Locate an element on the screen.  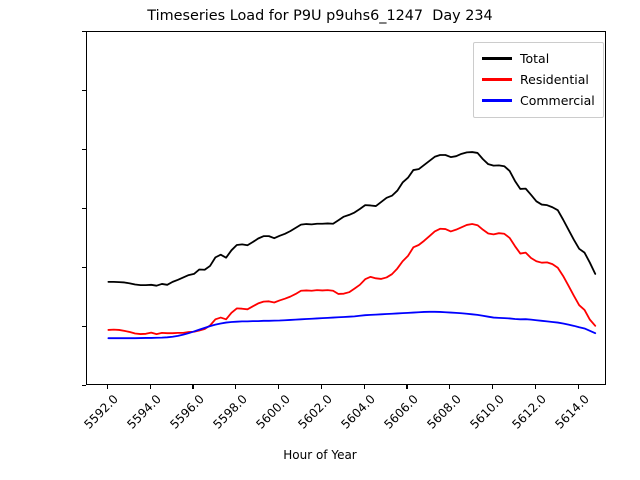
chart-legend: Total Residential Commercial is located at coordinates (538, 80).